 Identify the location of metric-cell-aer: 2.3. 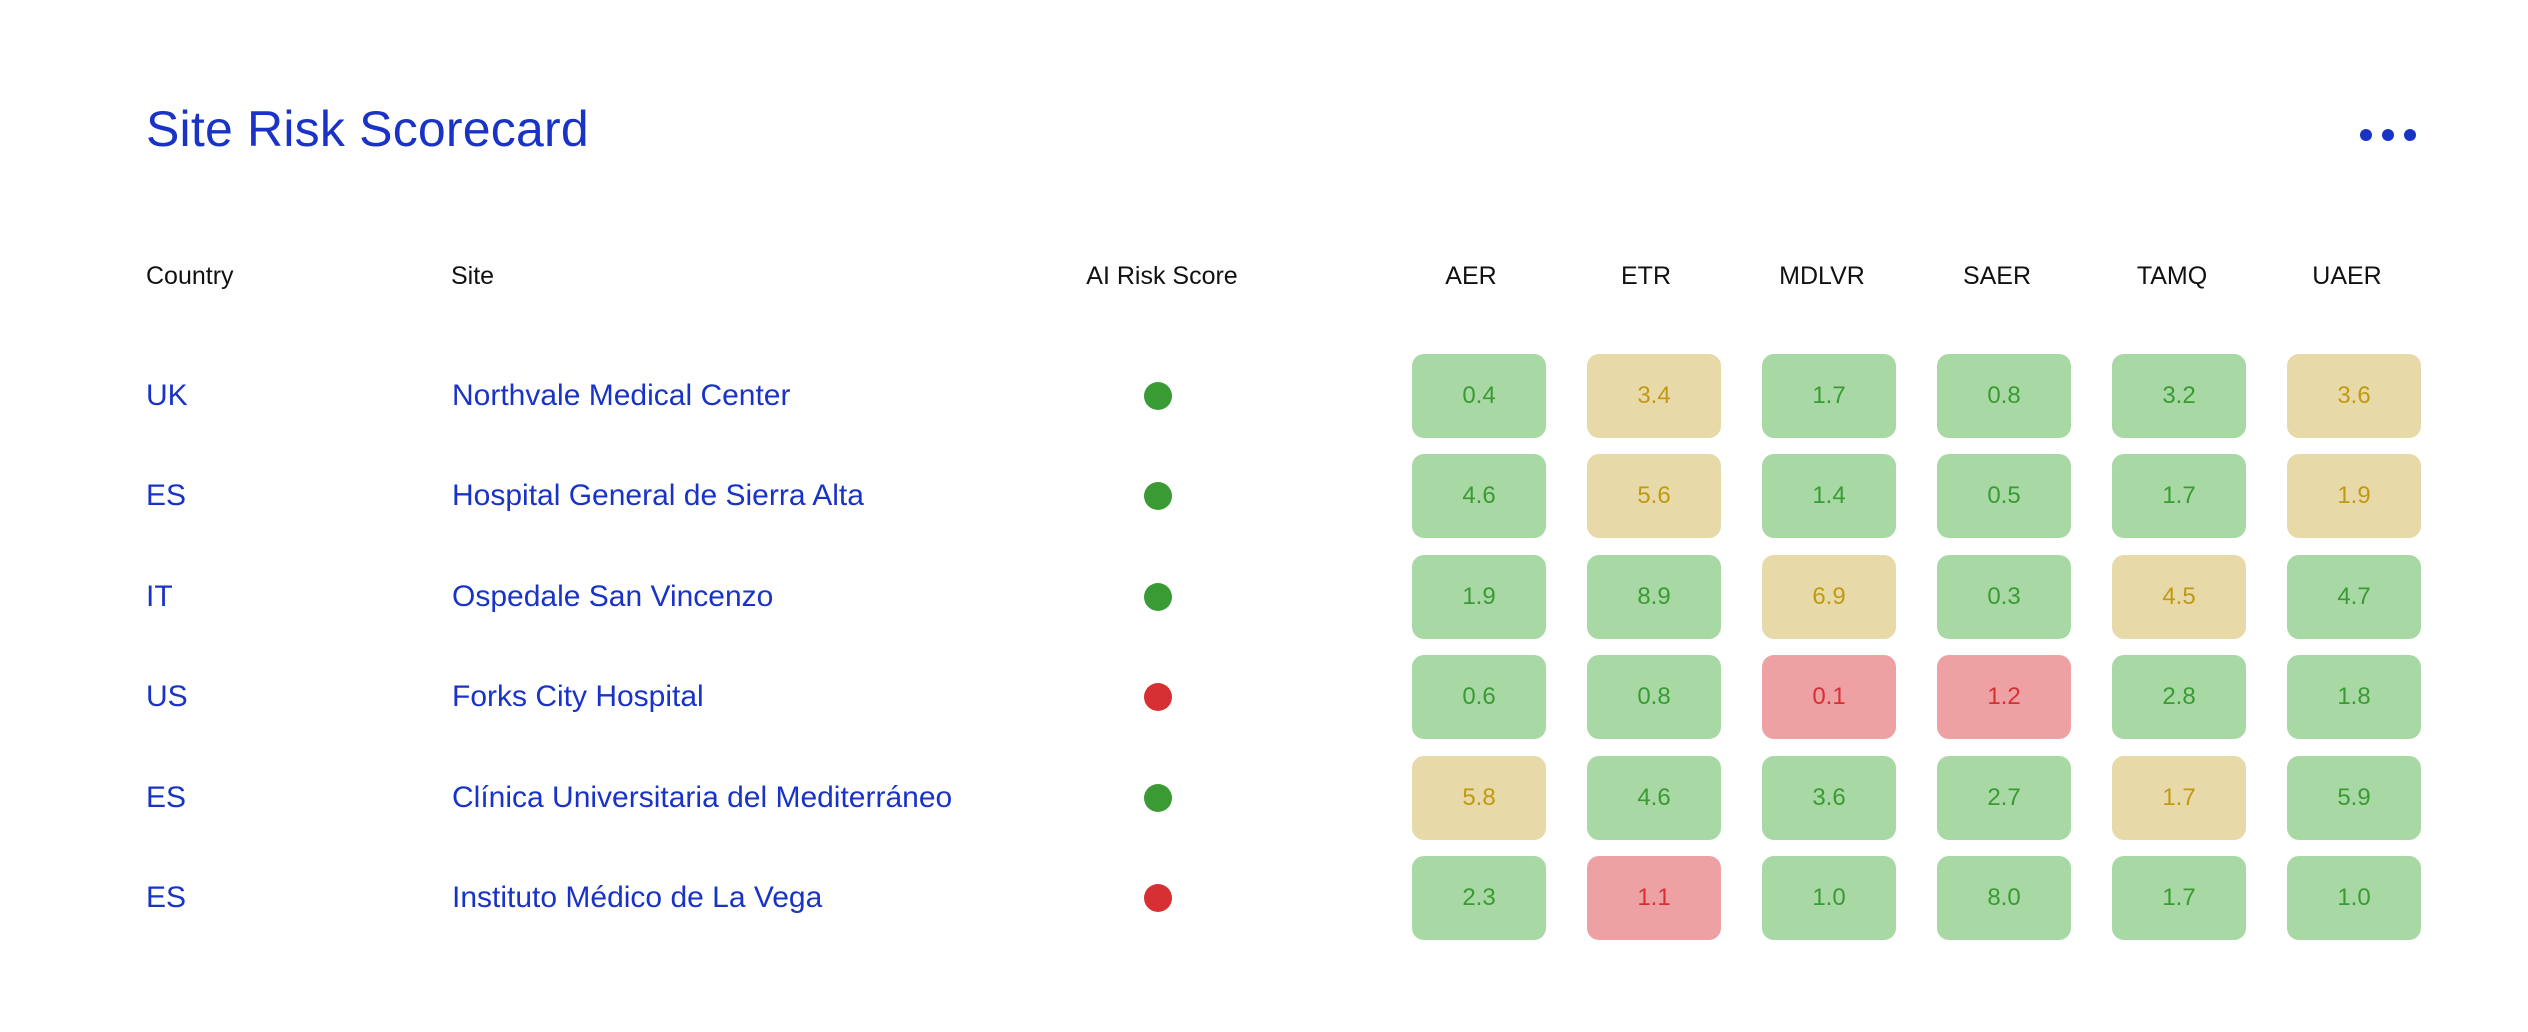
(1479, 898).